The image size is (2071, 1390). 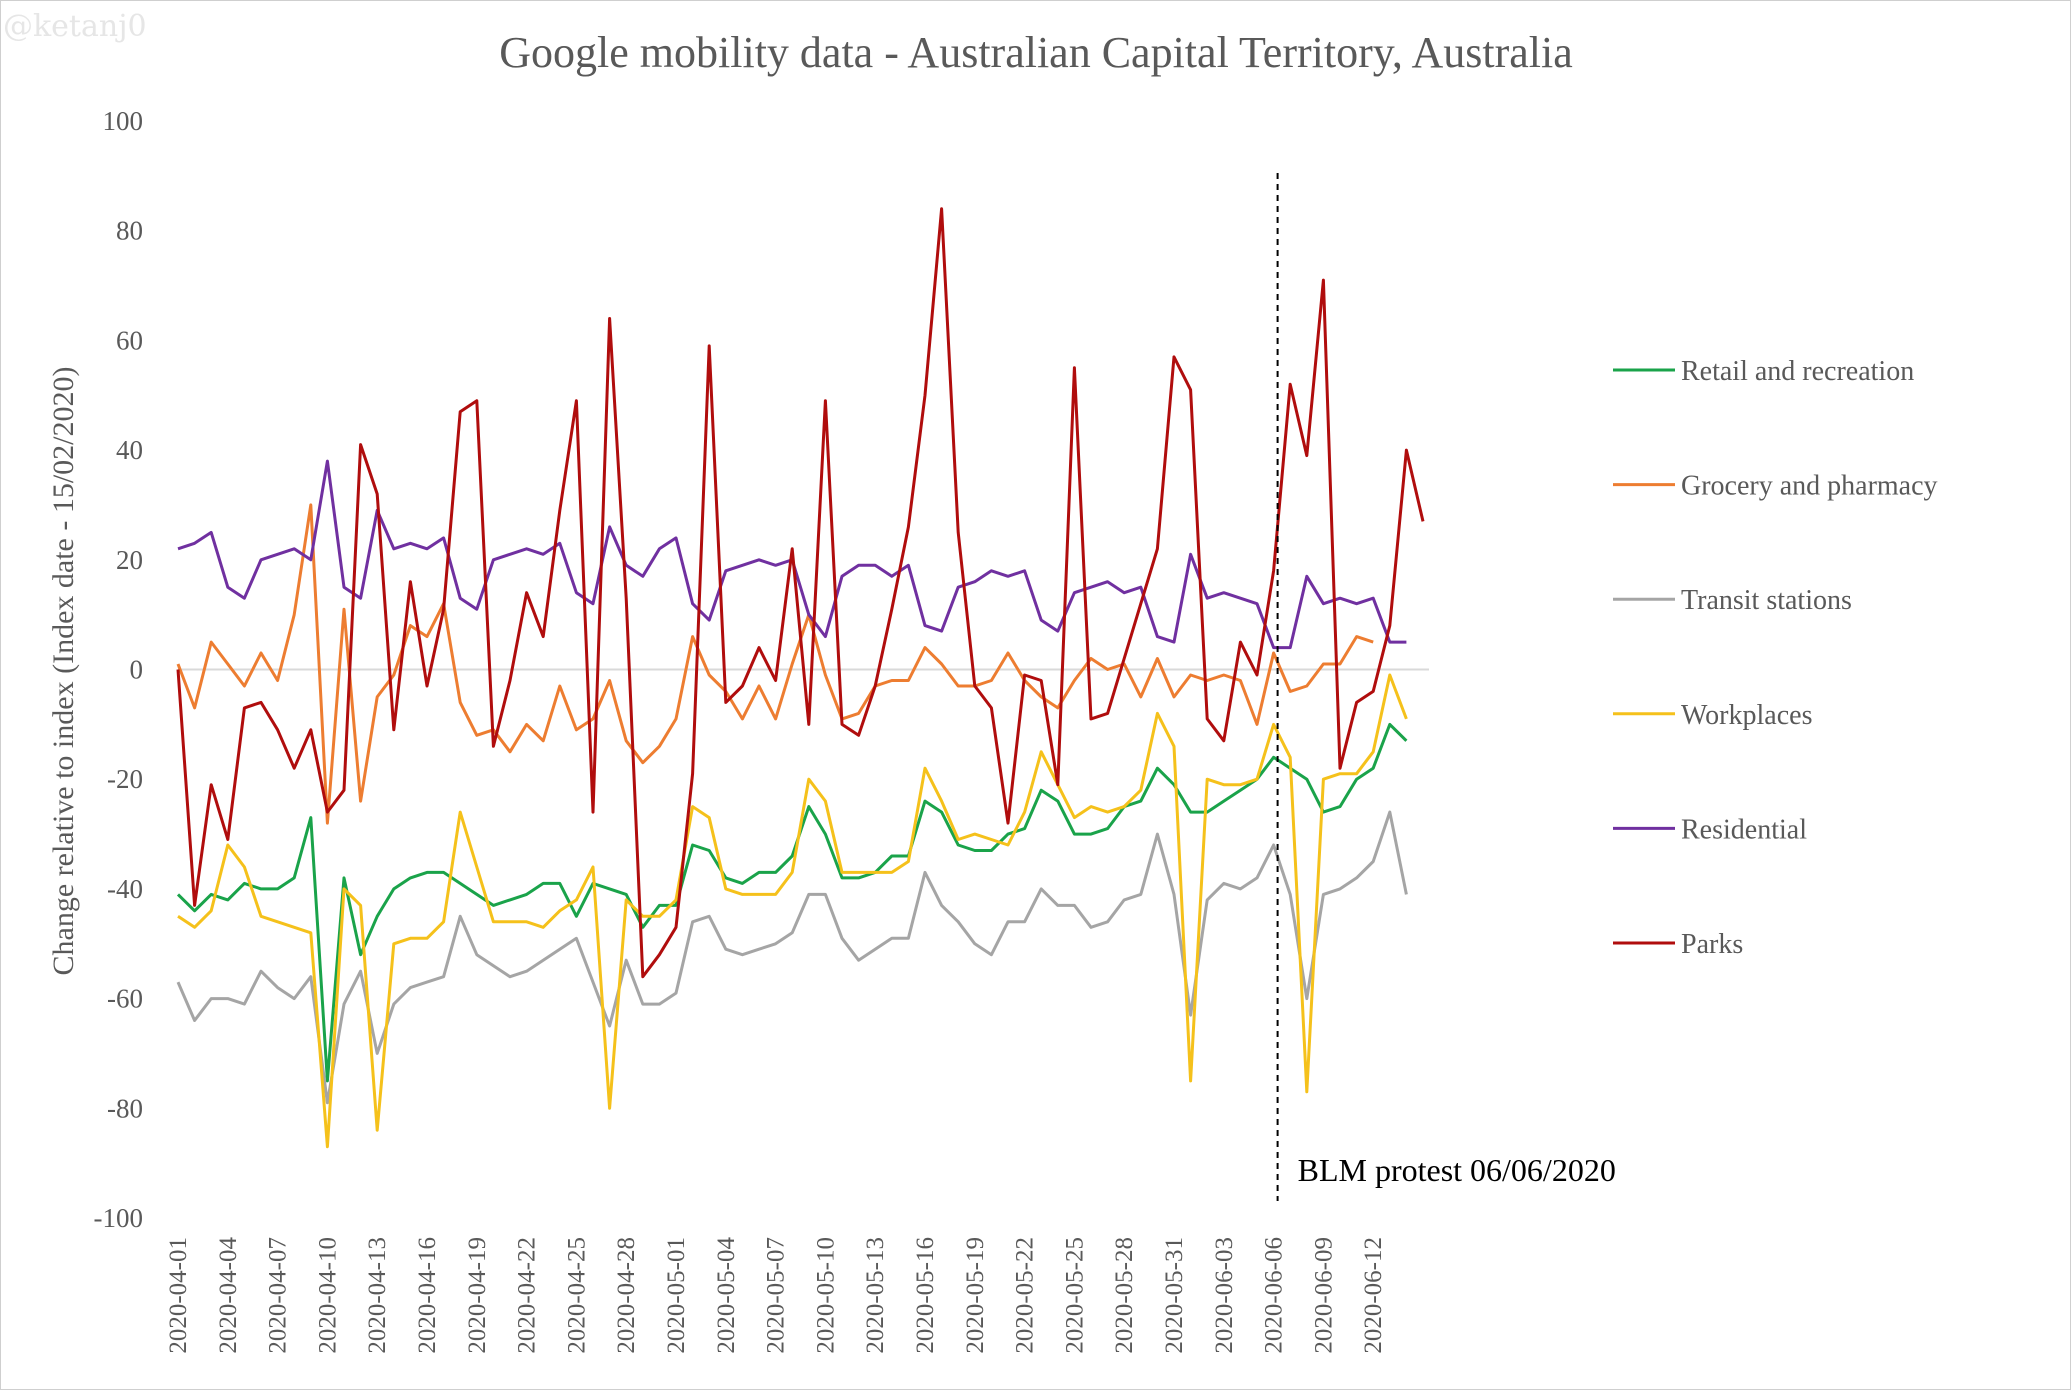 I want to click on y-tick-label: 80, so click(x=129, y=231).